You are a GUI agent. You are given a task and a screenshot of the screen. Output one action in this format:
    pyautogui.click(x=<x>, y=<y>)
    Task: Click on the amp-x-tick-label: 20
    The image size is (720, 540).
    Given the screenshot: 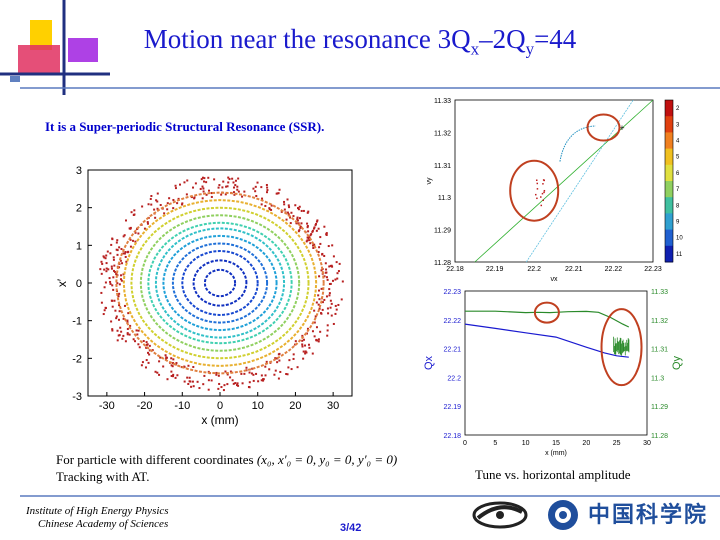 What is the action you would take?
    pyautogui.click(x=586, y=443)
    